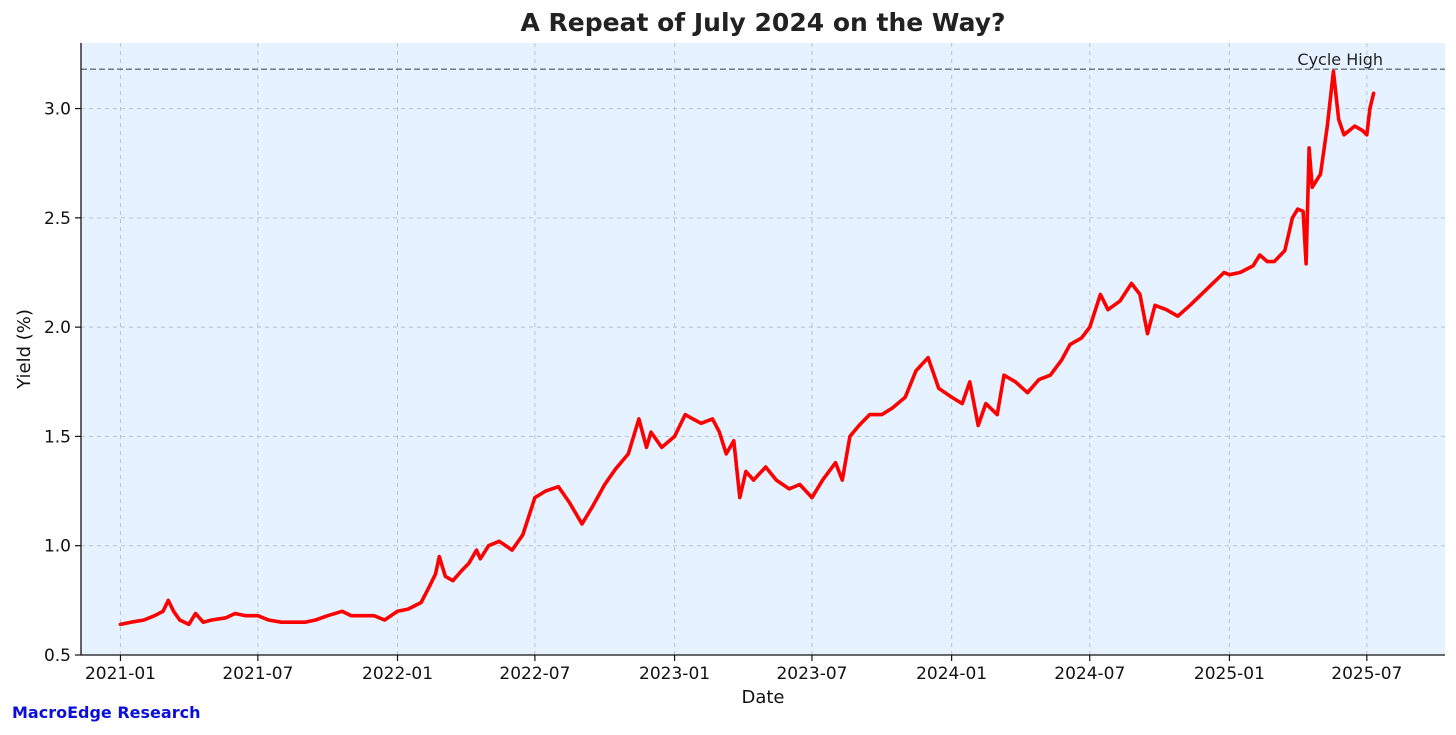 This screenshot has width=1456, height=735. Describe the element at coordinates (57, 437) in the screenshot. I see `y-tick-label: 1.5` at that location.